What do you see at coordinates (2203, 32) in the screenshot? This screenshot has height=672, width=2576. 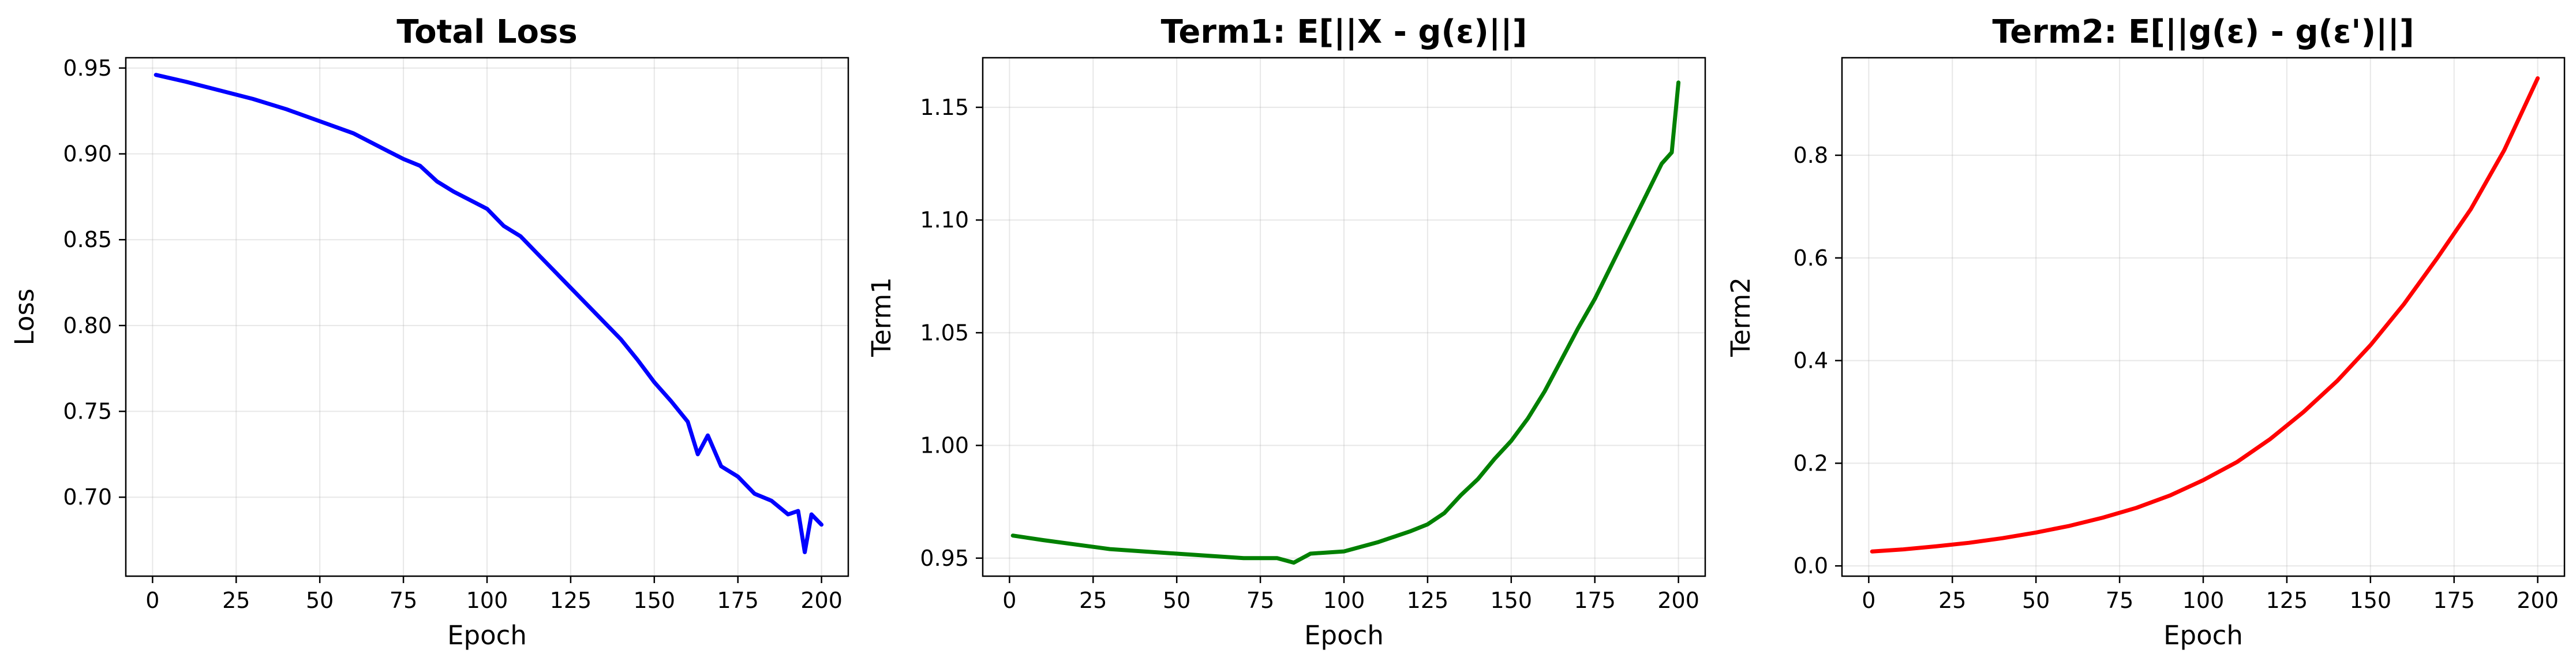 I see `chart-title: Term2: E[||g(ε) - g(ε')||]` at bounding box center [2203, 32].